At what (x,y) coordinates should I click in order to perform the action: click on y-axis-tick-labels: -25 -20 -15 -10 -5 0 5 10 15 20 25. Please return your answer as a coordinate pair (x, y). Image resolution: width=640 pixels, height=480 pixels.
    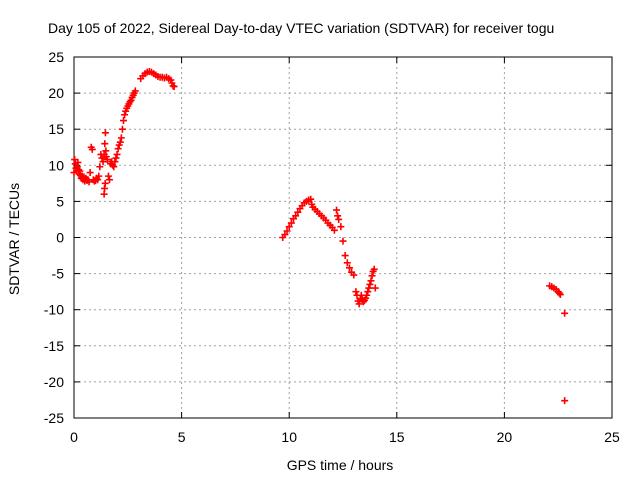
    Looking at the image, I should click on (54, 237).